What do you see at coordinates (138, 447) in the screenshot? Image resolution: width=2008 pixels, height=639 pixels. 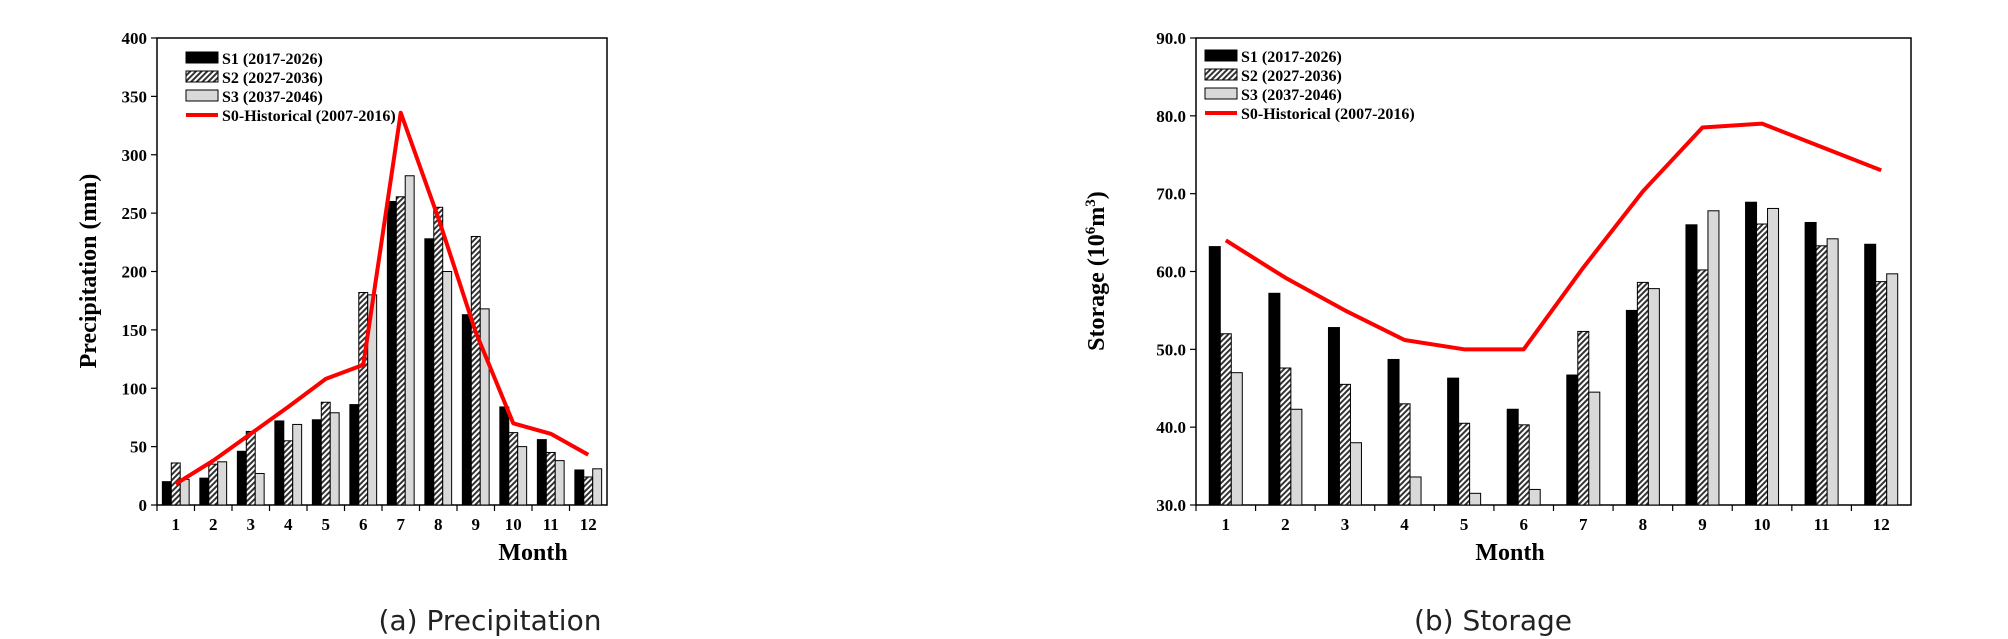 I see `y-tick-label: 50` at bounding box center [138, 447].